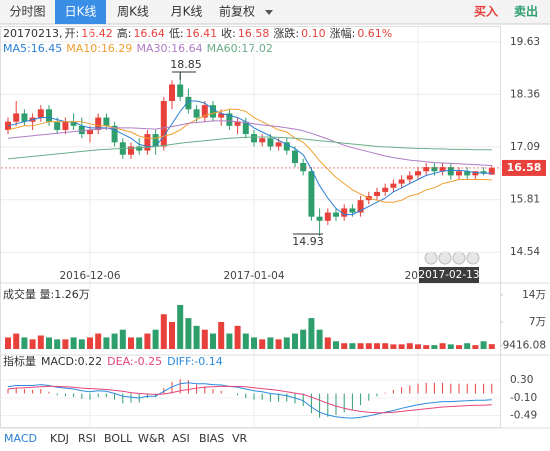 The image size is (550, 451). What do you see at coordinates (59, 438) in the screenshot?
I see `indicator-tab: KDJ` at bounding box center [59, 438].